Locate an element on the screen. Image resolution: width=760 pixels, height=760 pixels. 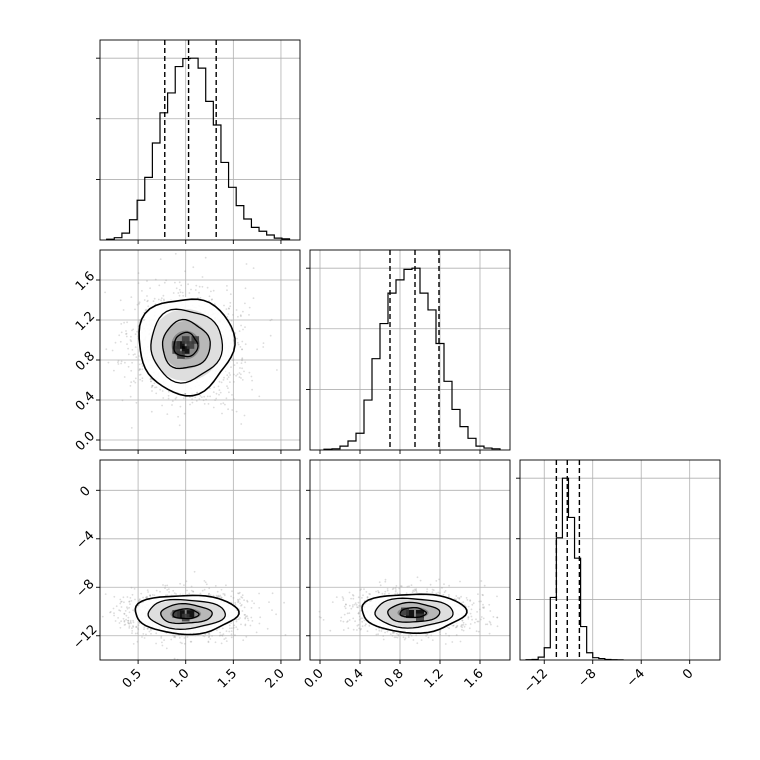
panel-2-0-x-tick-label: 2.0 is located at coordinates (275, 678).